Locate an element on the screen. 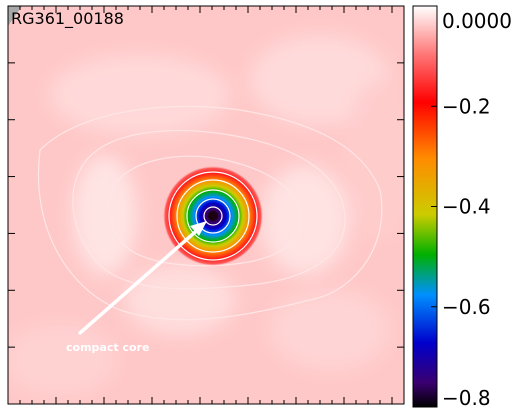 The image size is (524, 414). core-contours is located at coordinates (213, 216).